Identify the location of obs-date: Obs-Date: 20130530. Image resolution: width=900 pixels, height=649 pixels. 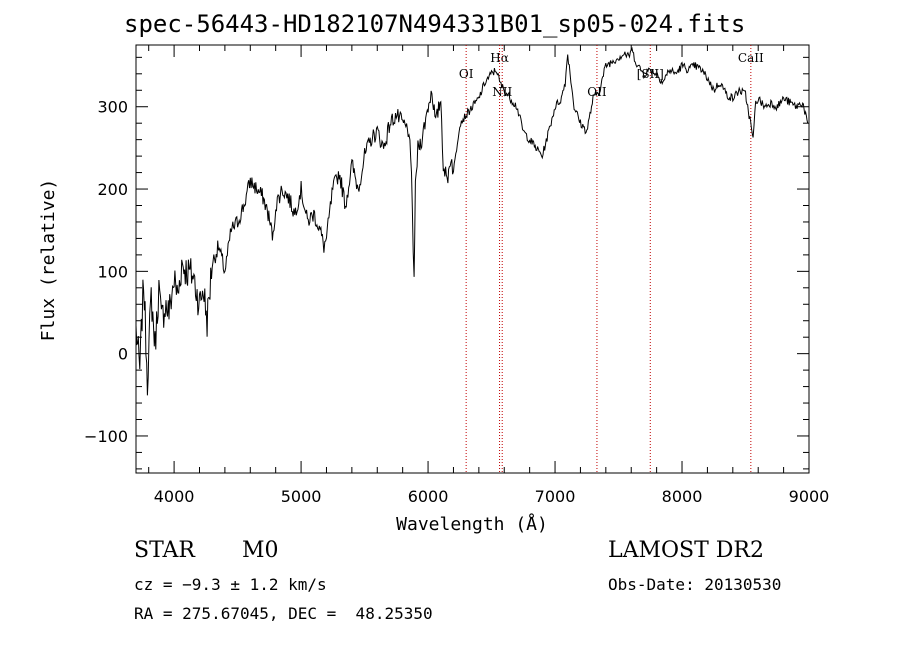
(695, 584).